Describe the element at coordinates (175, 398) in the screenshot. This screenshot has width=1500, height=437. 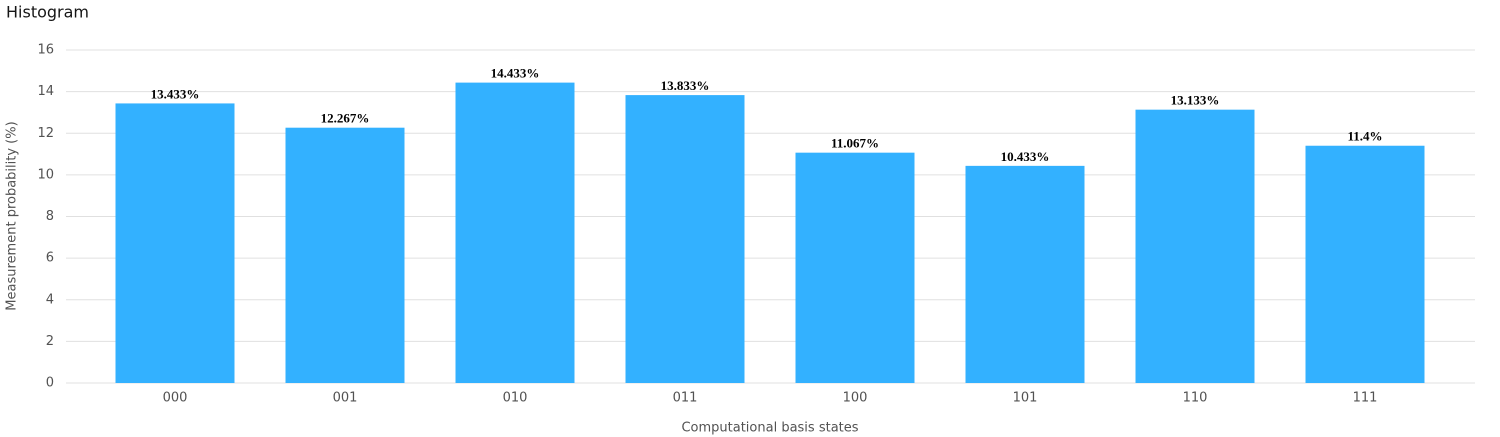
I see `x-tick-label: 000` at that location.